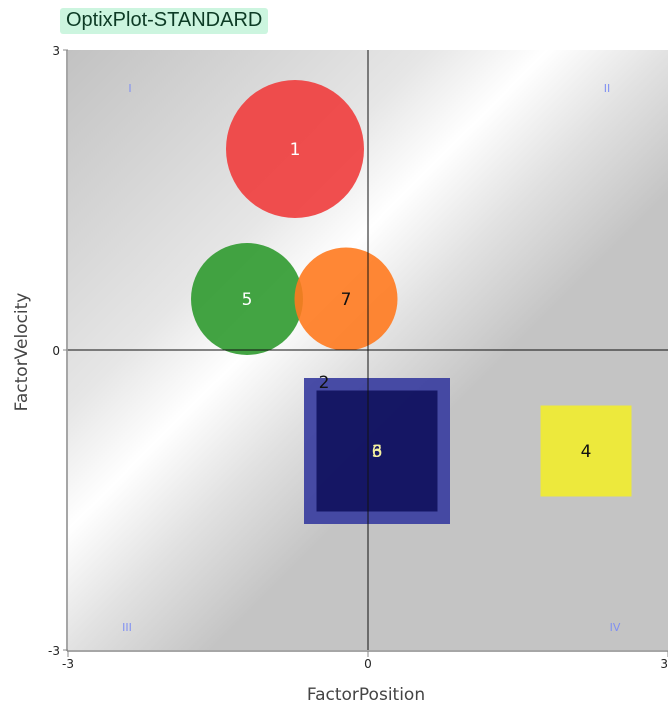 This screenshot has height=708, width=668. I want to click on x-axis-ticks: -3 0 3, so click(365, 661).